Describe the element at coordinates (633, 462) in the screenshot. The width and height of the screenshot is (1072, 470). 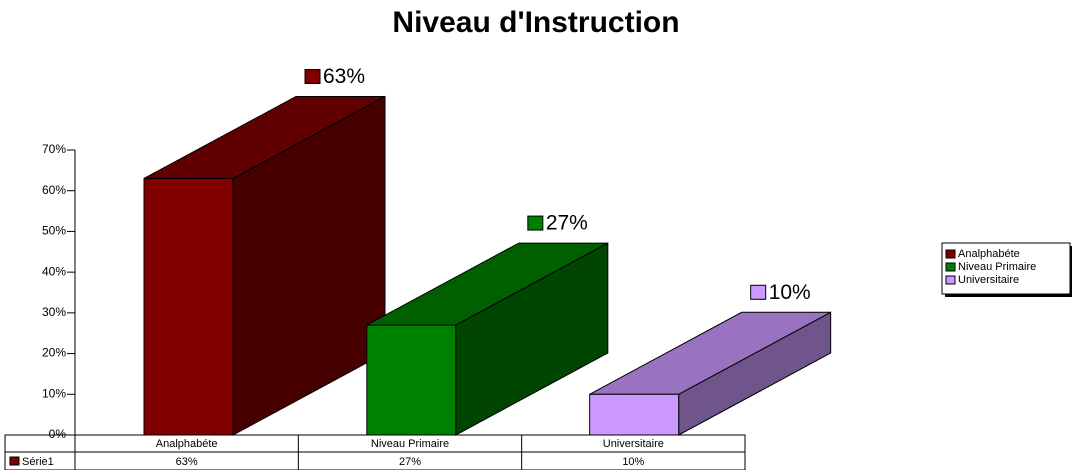
I see `table-value: 10%` at that location.